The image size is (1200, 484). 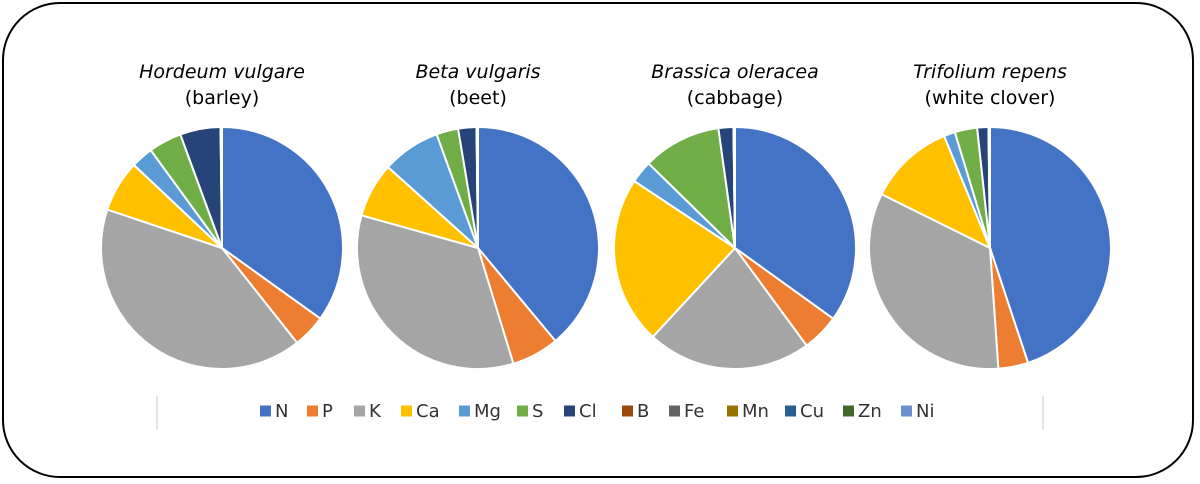 What do you see at coordinates (735, 98) in the screenshot?
I see `pie-title-common: (cabbage)` at bounding box center [735, 98].